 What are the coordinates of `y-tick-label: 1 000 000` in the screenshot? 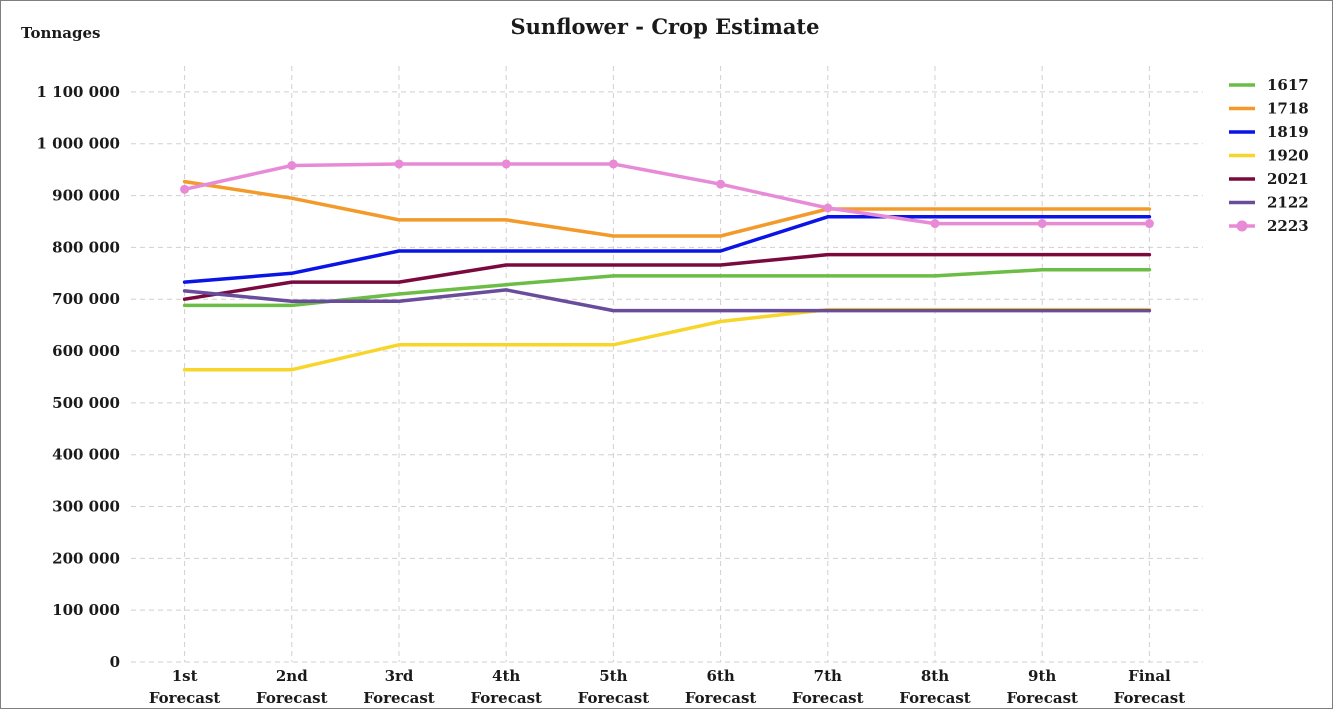 It's located at (78, 144).